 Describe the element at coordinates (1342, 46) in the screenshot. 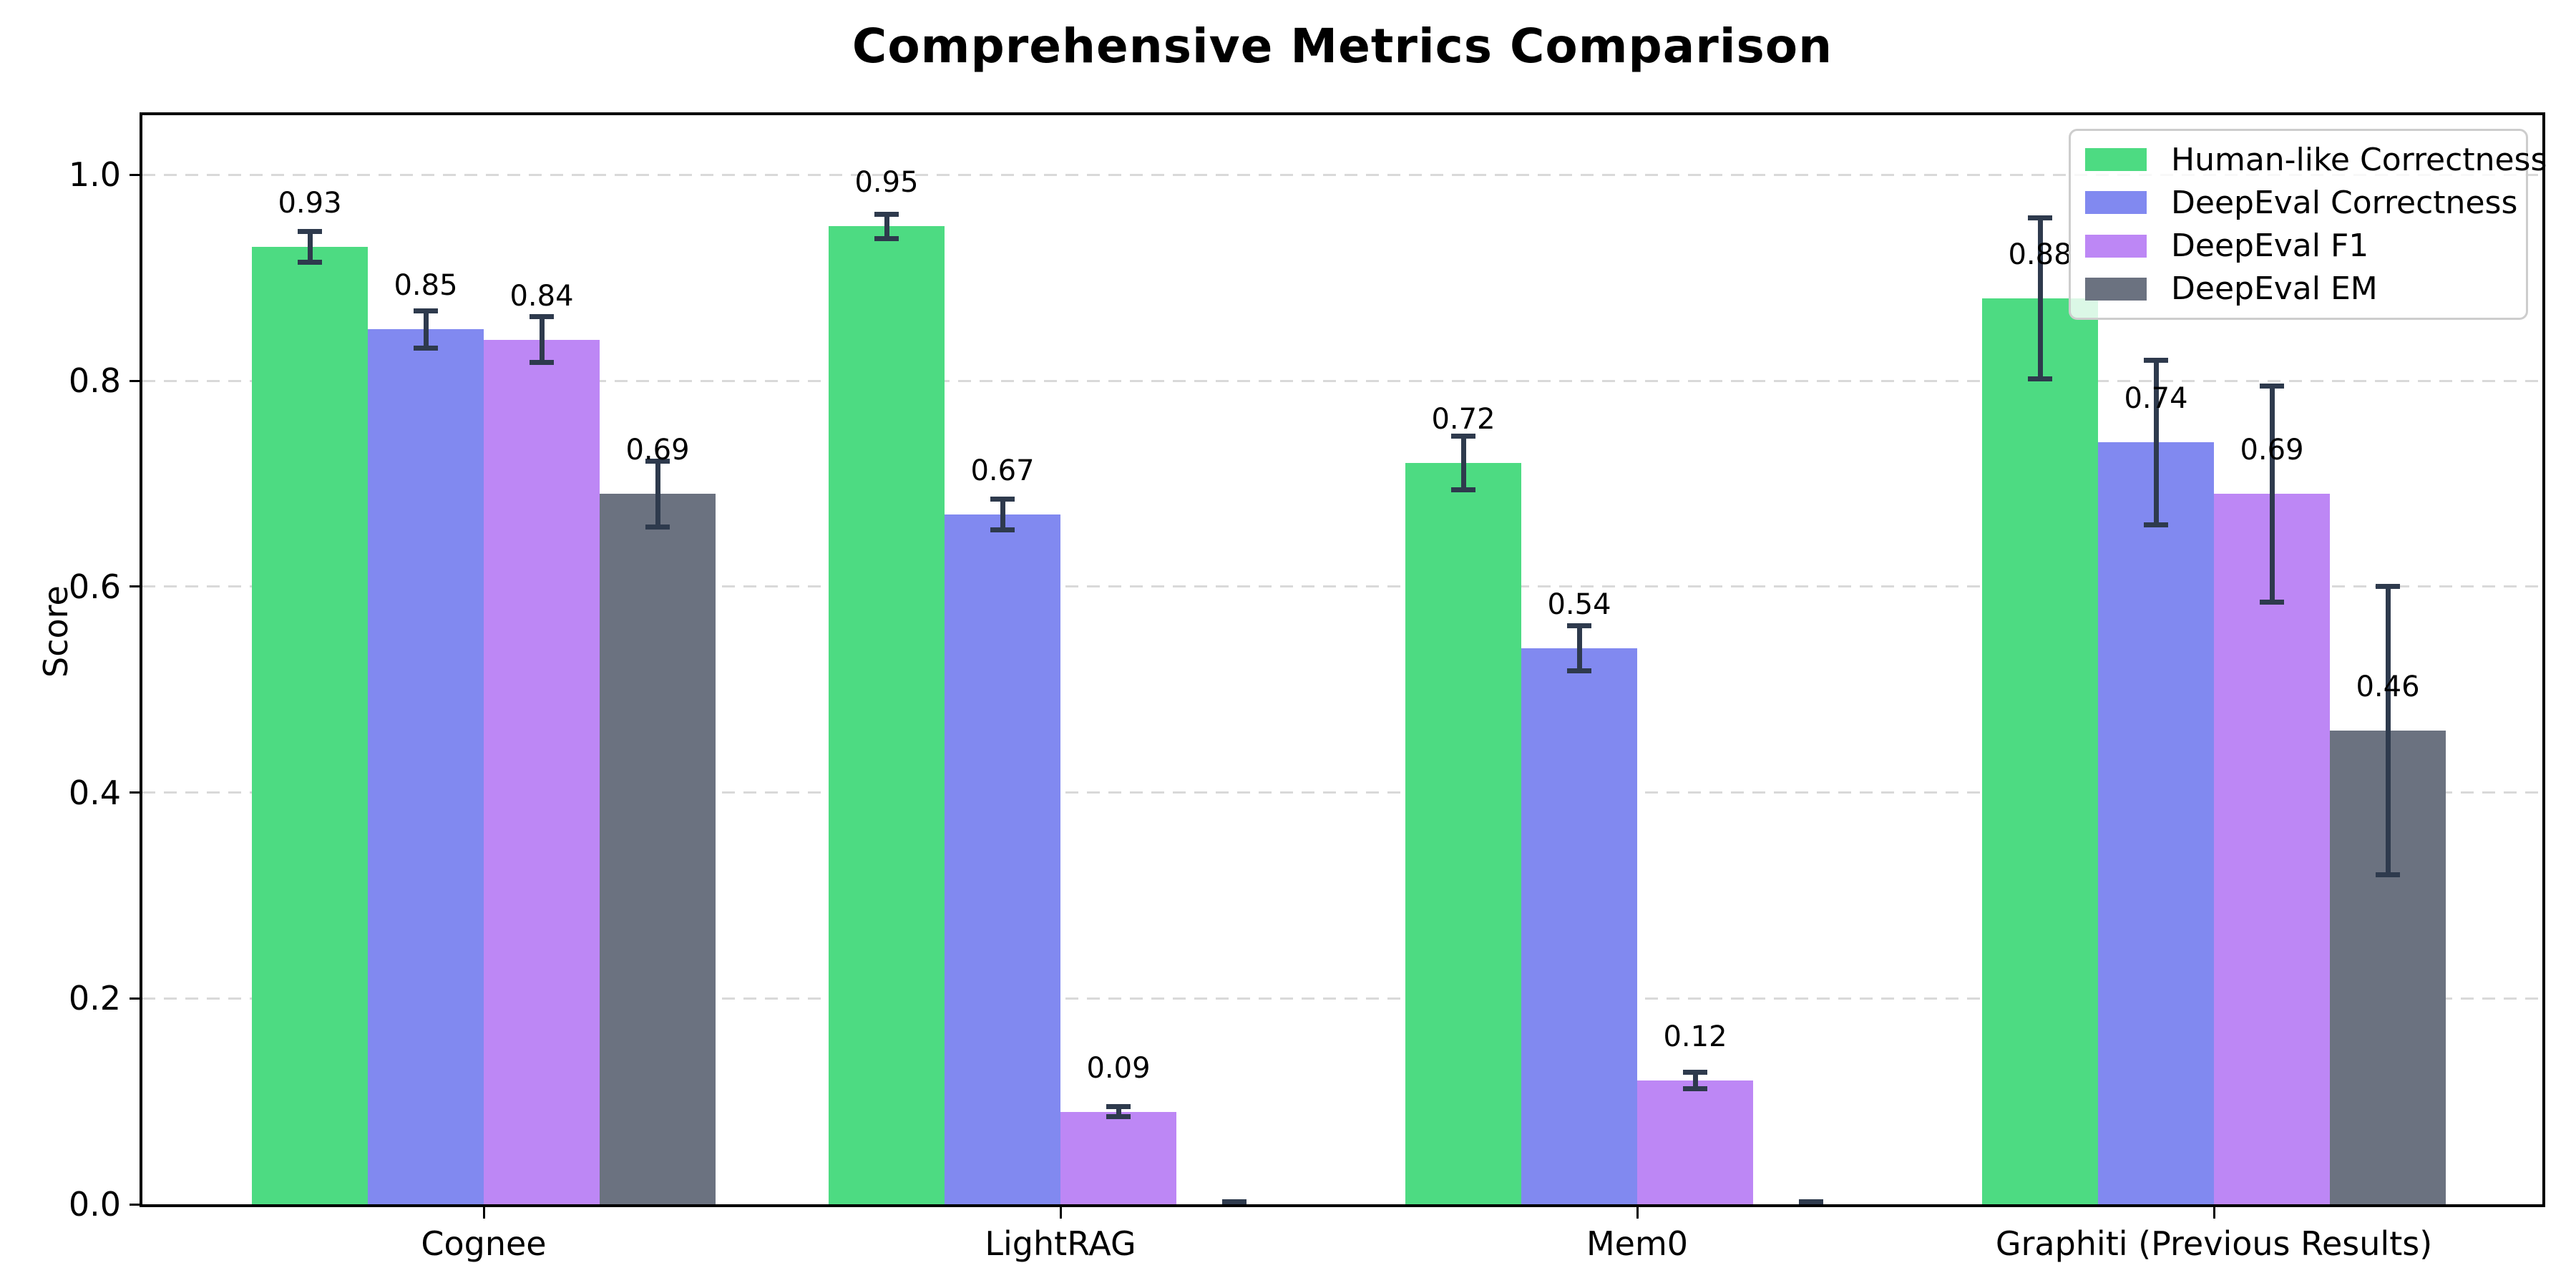

I see `chart-title: Comprehensive Metrics Comparison` at that location.